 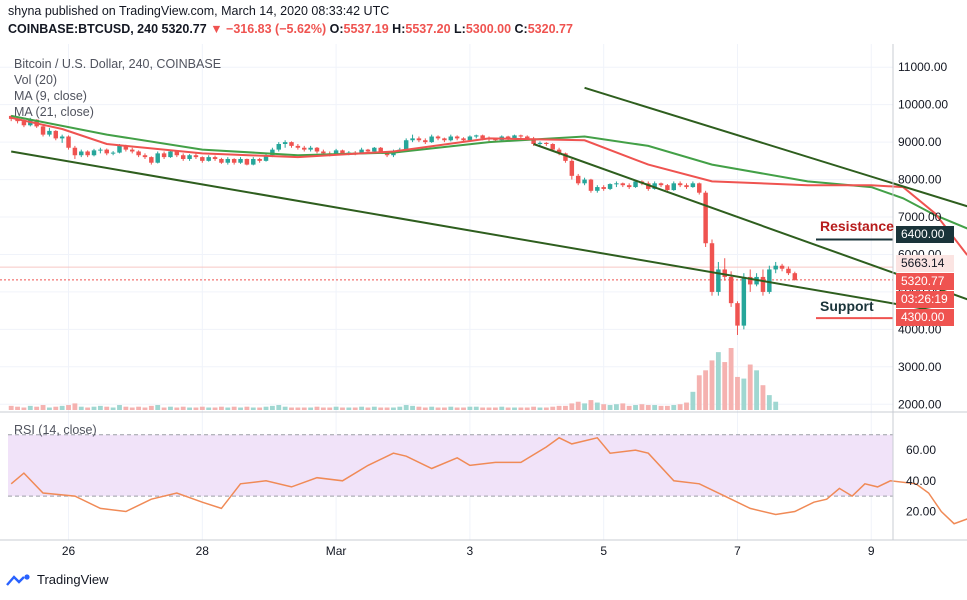 I want to click on rsi-line, so click(x=488, y=480).